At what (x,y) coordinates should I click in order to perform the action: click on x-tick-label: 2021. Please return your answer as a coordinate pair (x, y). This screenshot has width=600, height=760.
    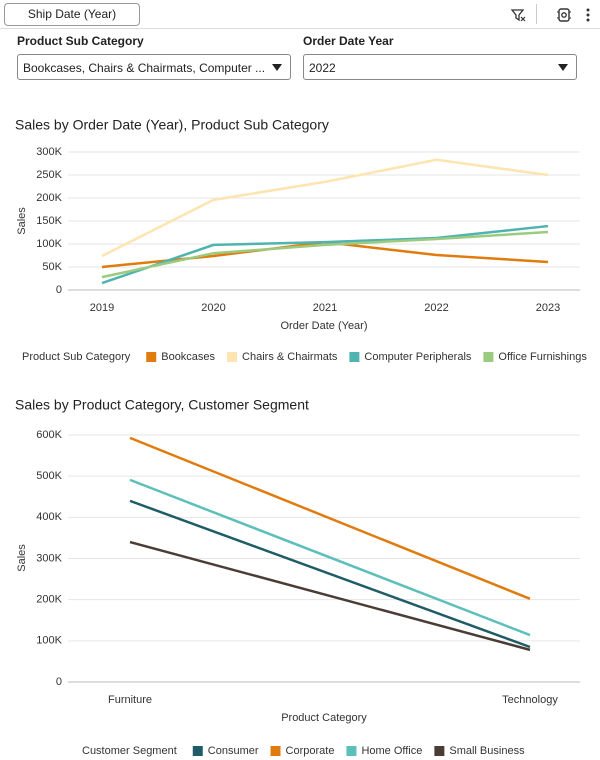
    Looking at the image, I should click on (325, 308).